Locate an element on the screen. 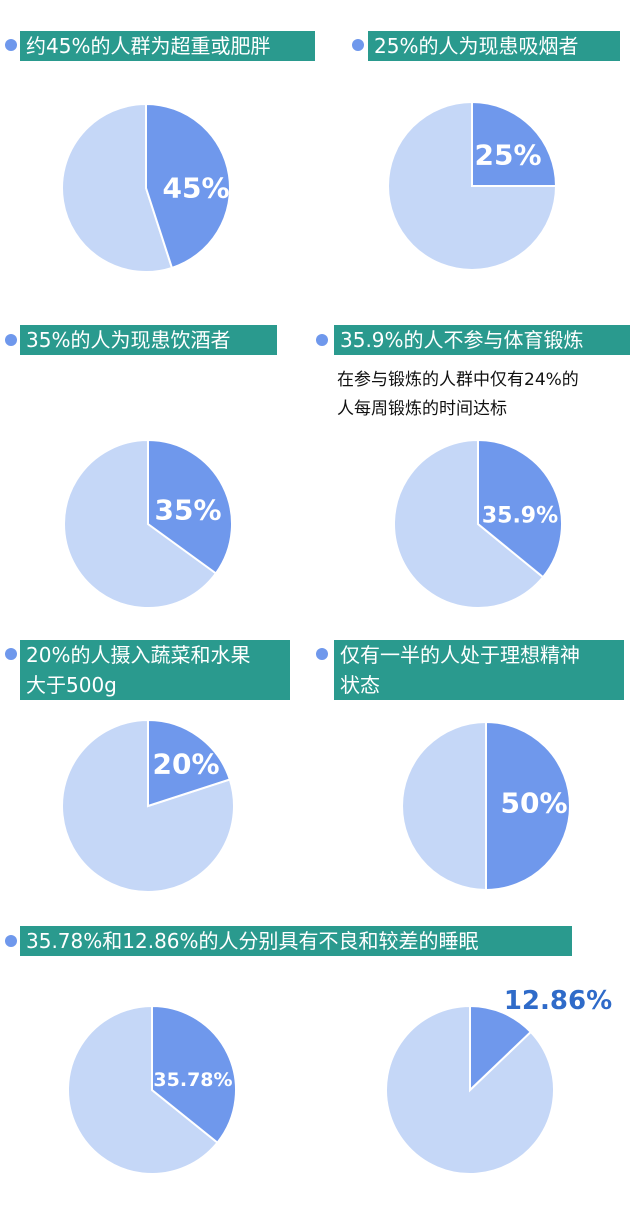 This screenshot has height=1232, width=640. pie-chart-sleep-bad: 12.86% is located at coordinates (498, 1080).